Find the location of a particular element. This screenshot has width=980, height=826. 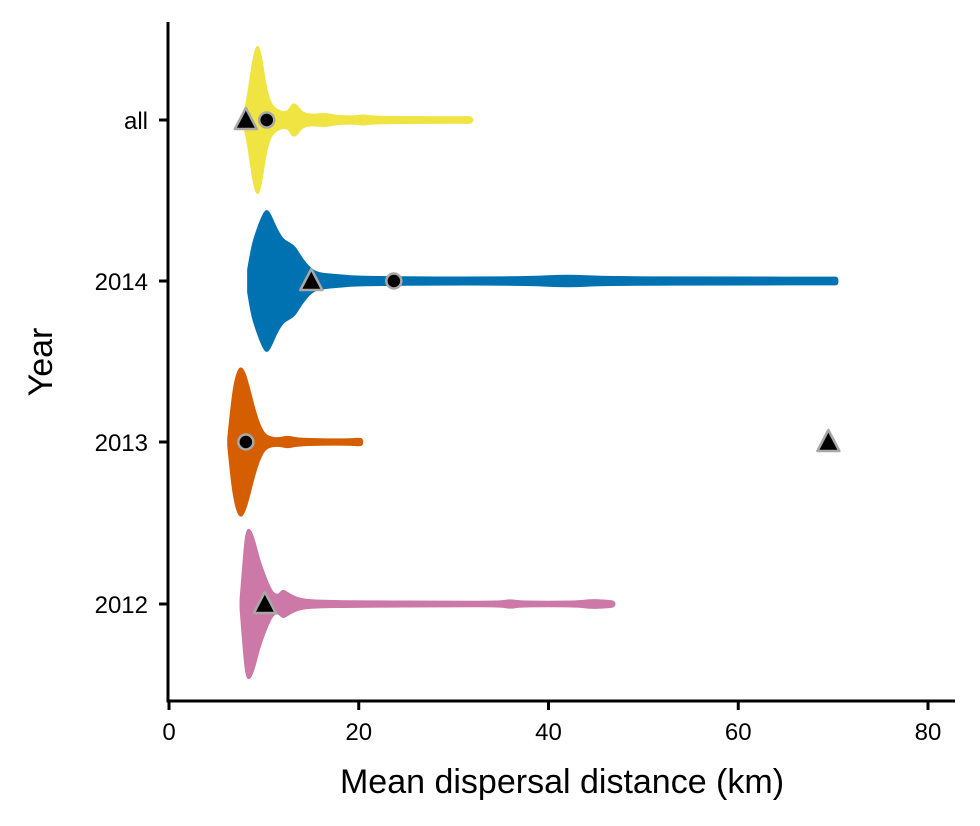

violin-2013 is located at coordinates (295, 442).